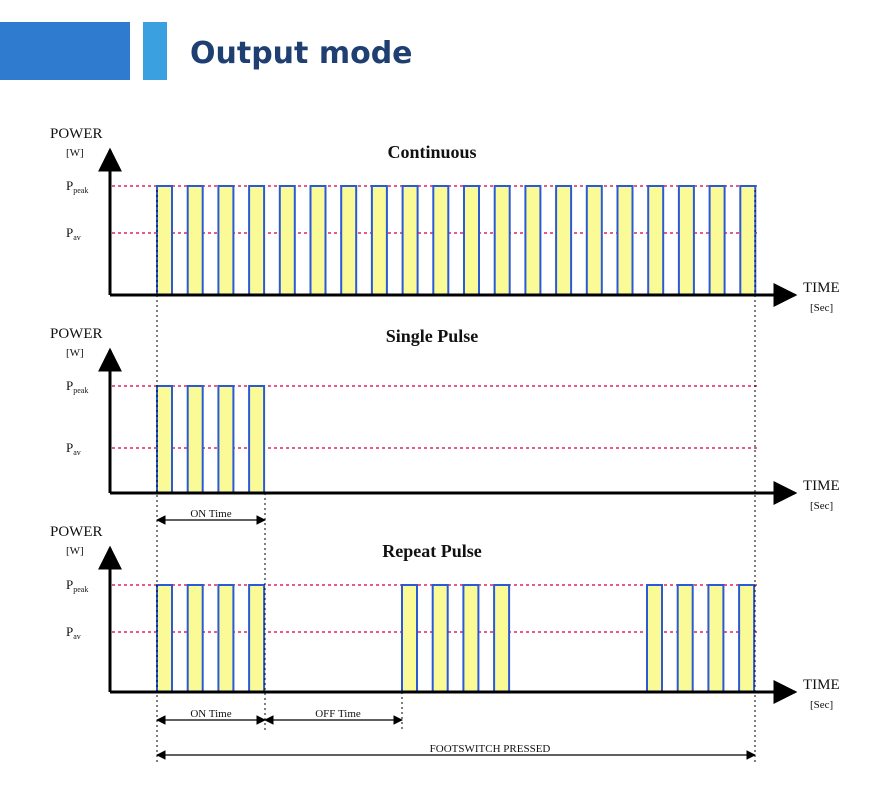 This screenshot has width=890, height=812. What do you see at coordinates (301, 53) in the screenshot?
I see `header-title: Output mode` at bounding box center [301, 53].